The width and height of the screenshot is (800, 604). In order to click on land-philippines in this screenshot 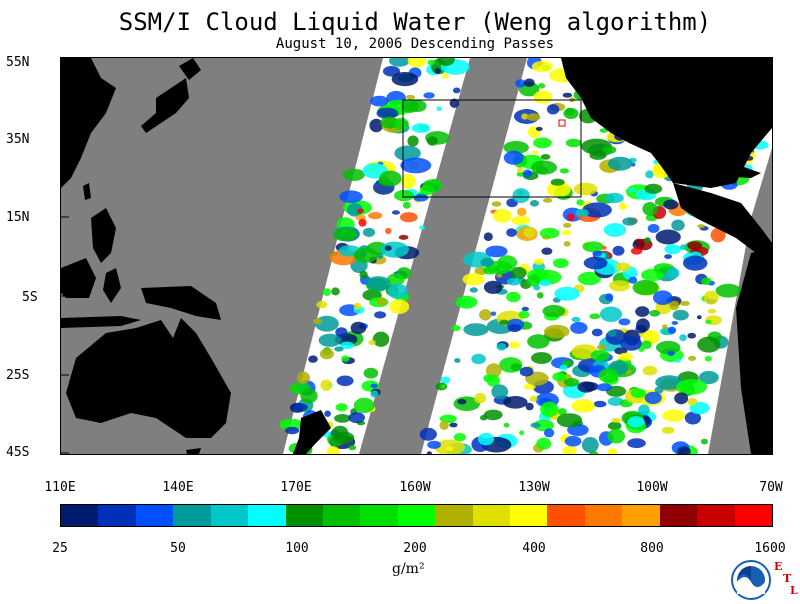, I will do `click(103, 235)`.